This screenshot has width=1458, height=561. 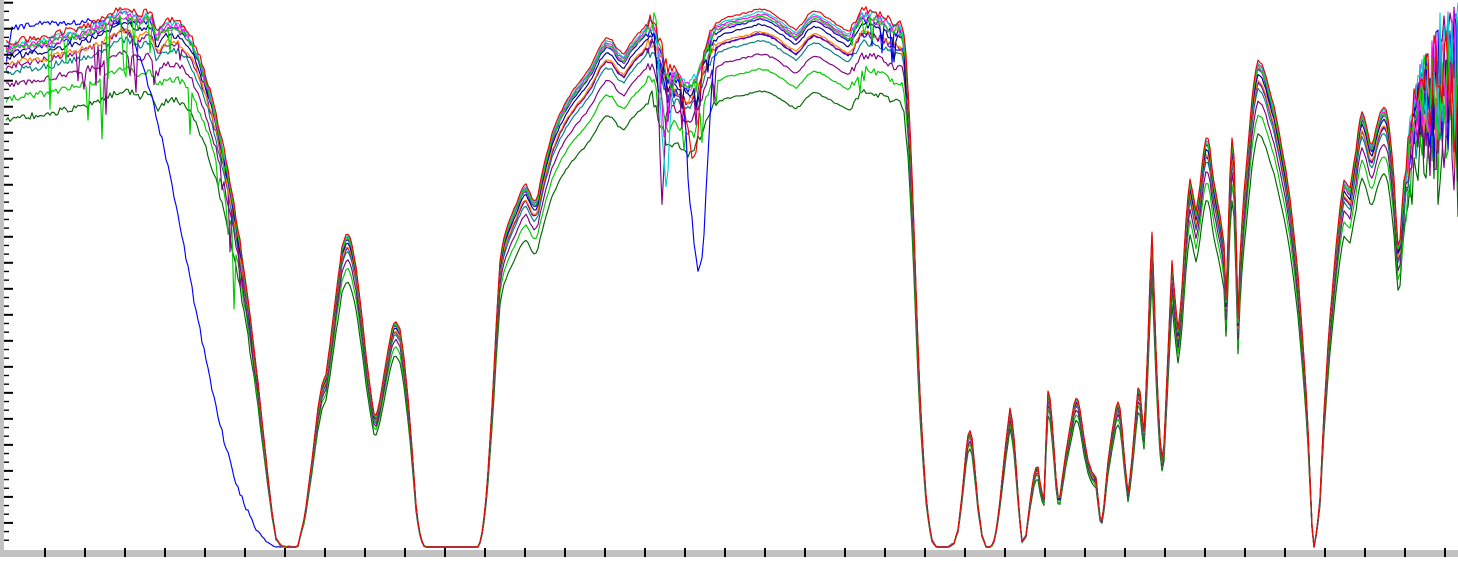 I want to click on y-axis, so click(x=6, y=278).